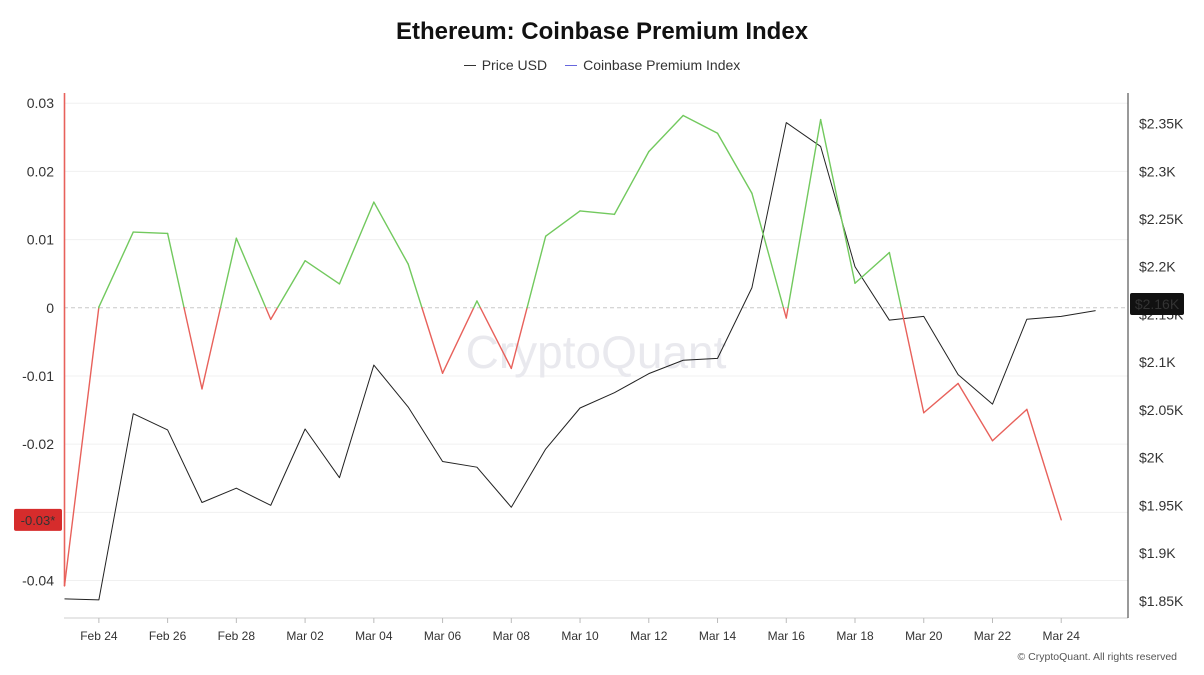 Image resolution: width=1204 pixels, height=675 pixels. What do you see at coordinates (571, 65) in the screenshot?
I see `legend-swatch-premium` at bounding box center [571, 65].